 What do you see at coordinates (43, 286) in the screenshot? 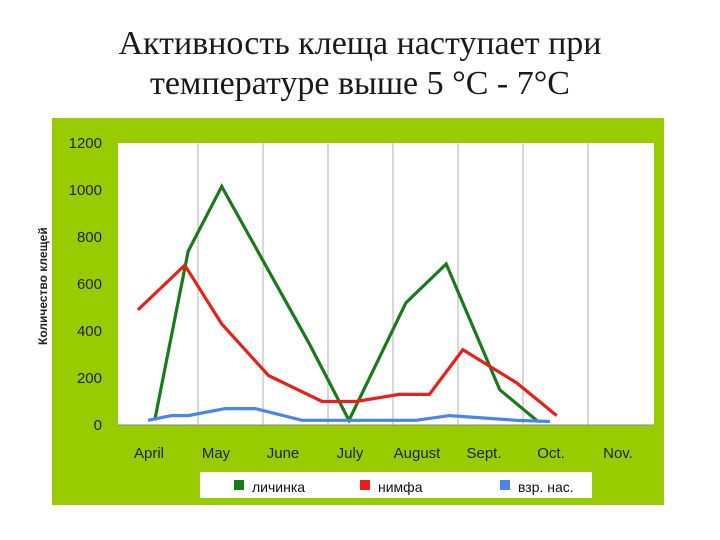
I see `y-axis-label: Количество клещей` at bounding box center [43, 286].